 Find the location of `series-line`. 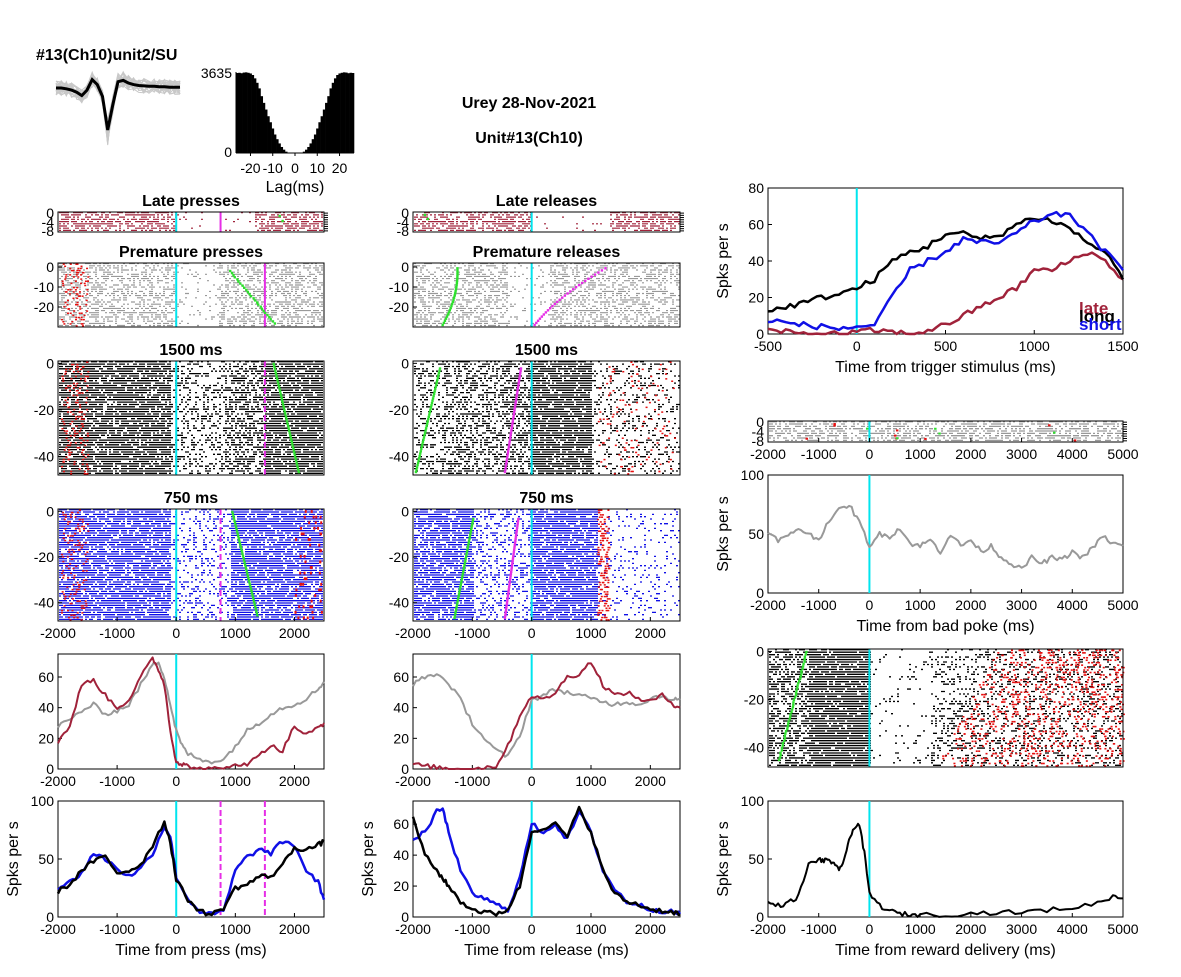

series-line is located at coordinates (191, 713).